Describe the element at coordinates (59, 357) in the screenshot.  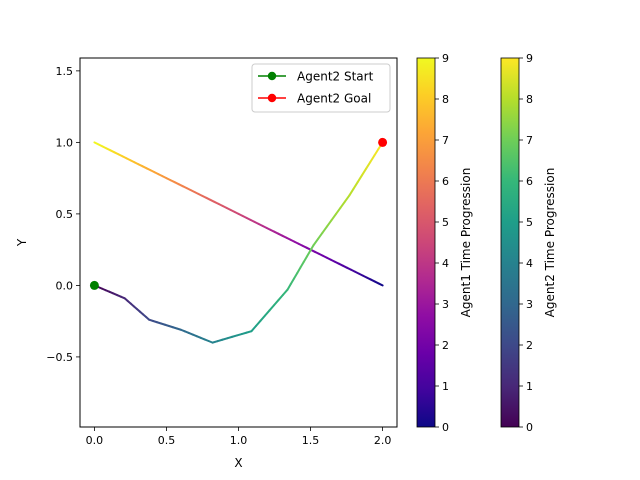
I see `y-tick-label: −0.5` at that location.